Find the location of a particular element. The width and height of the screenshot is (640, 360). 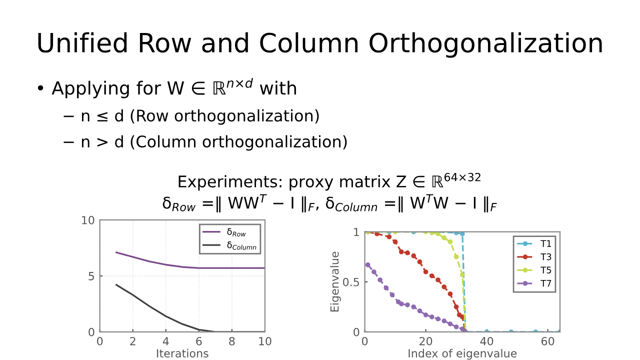

text: − n > d (Column orthogonalization) is located at coordinates (205, 143).